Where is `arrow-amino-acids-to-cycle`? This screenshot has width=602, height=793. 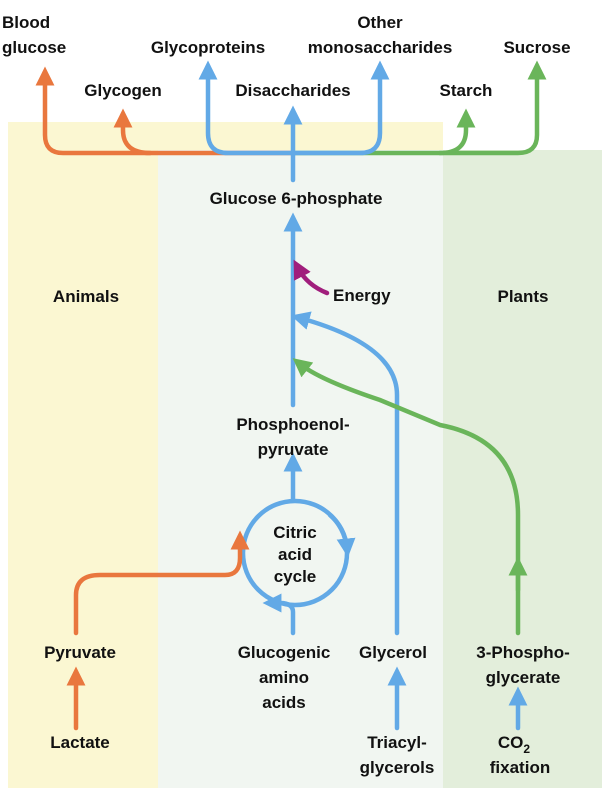
arrow-amino-acids-to-cycle is located at coordinates (279, 614).